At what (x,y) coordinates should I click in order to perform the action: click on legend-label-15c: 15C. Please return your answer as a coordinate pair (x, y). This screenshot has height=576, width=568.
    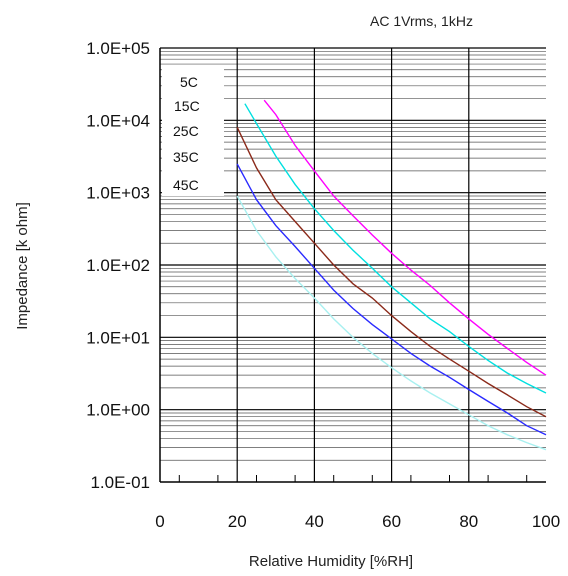
    Looking at the image, I should click on (187, 106).